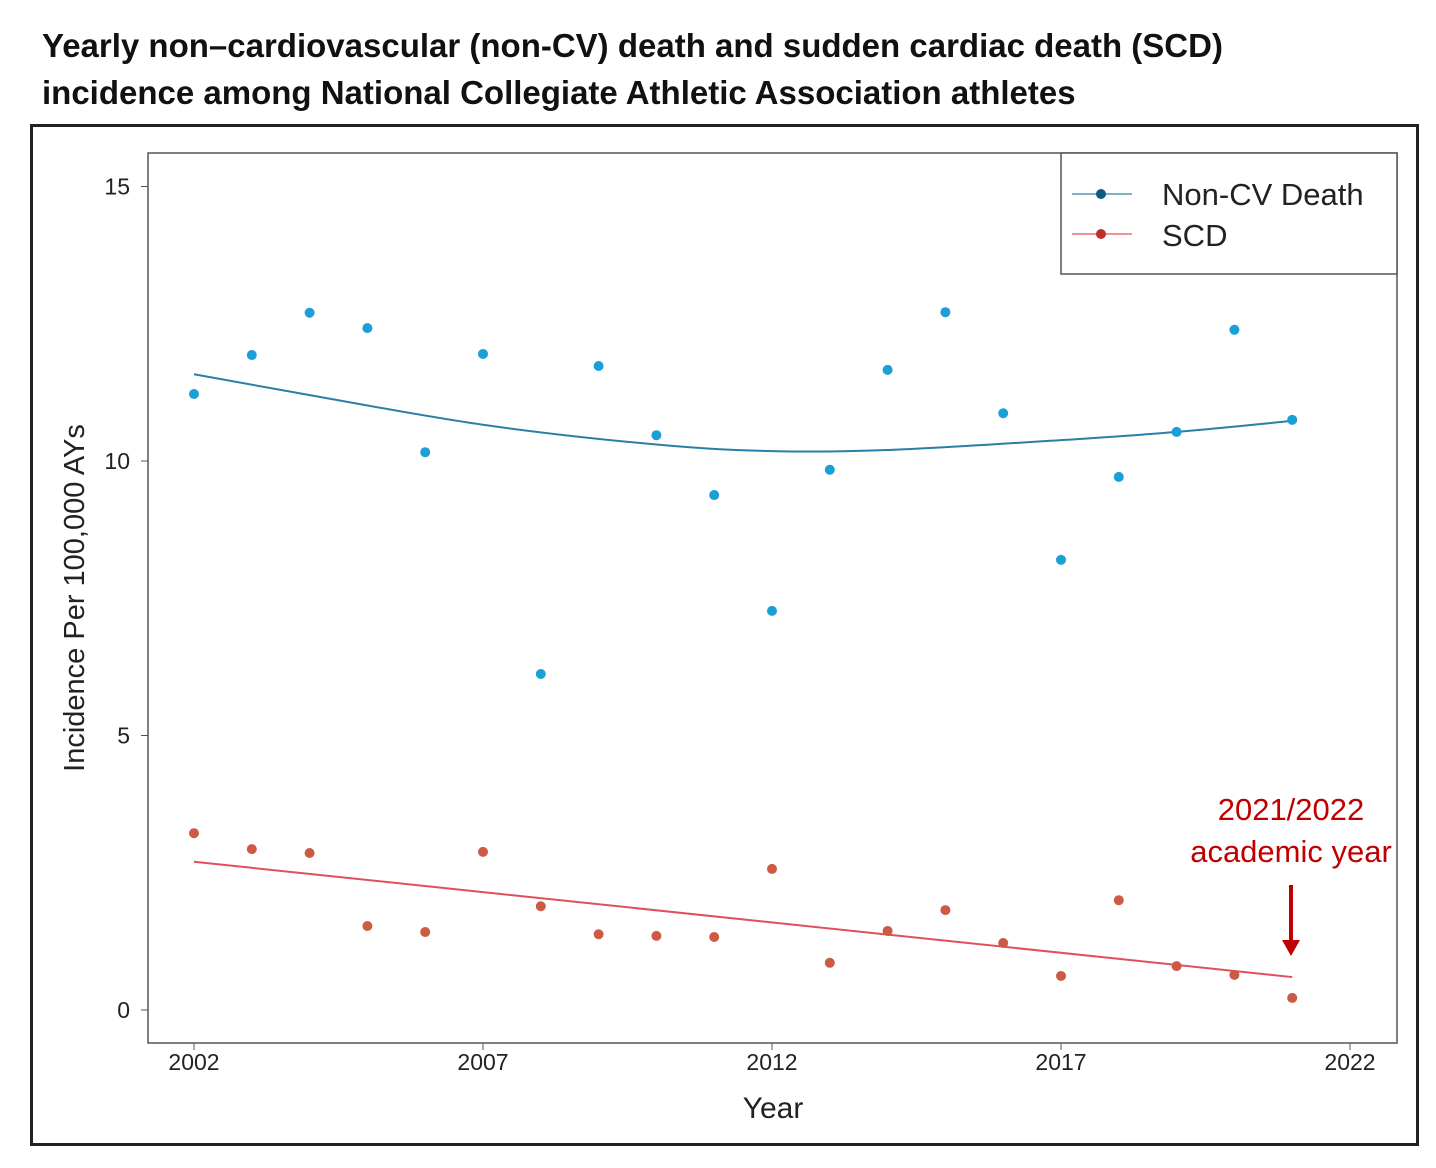  Describe the element at coordinates (1060, 1062) in the screenshot. I see `x-tick-label: 2017` at that location.